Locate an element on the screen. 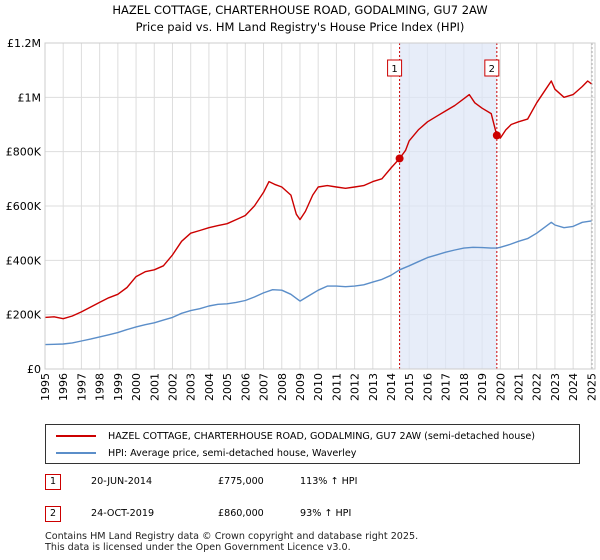  x-tick-label: 2002 is located at coordinates (172, 387).